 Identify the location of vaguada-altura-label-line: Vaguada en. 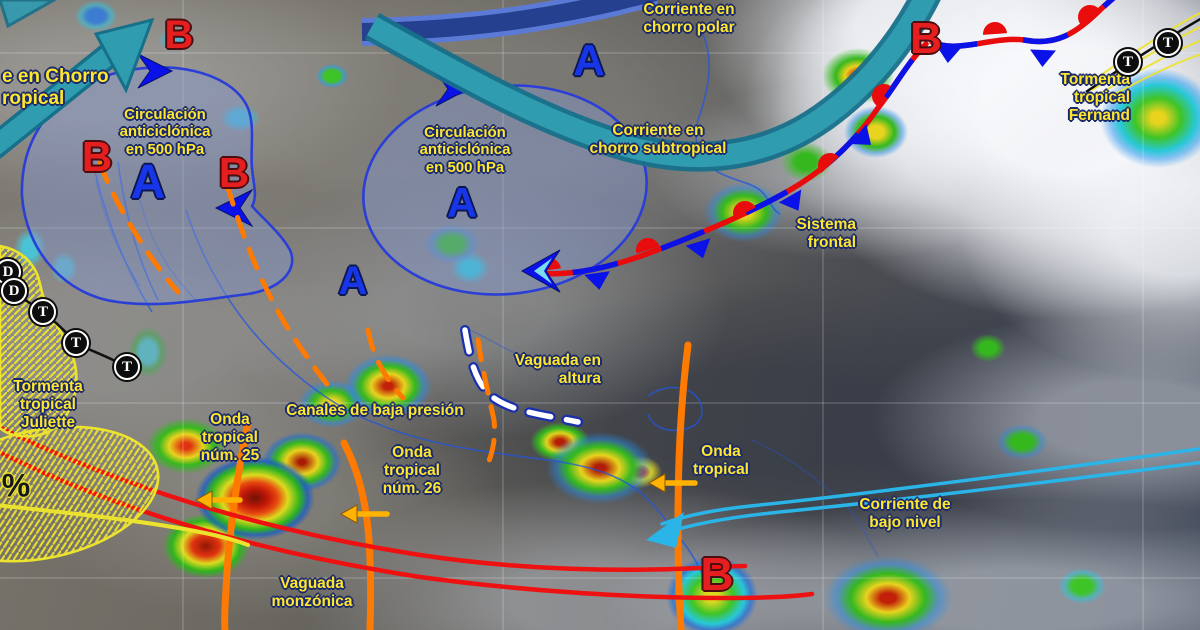
(557, 360).